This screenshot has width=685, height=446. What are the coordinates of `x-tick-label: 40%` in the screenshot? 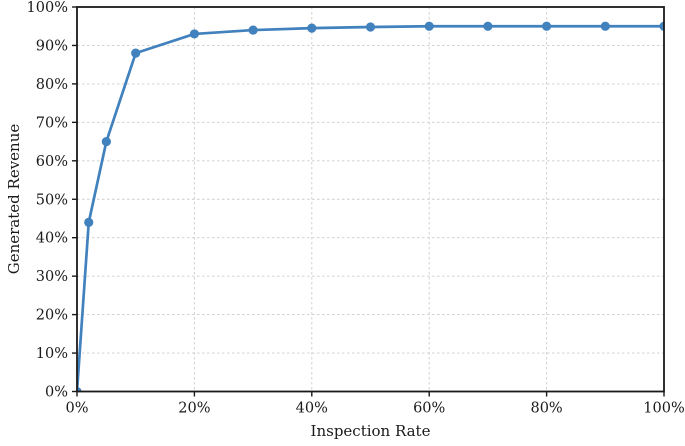 It's located at (312, 409).